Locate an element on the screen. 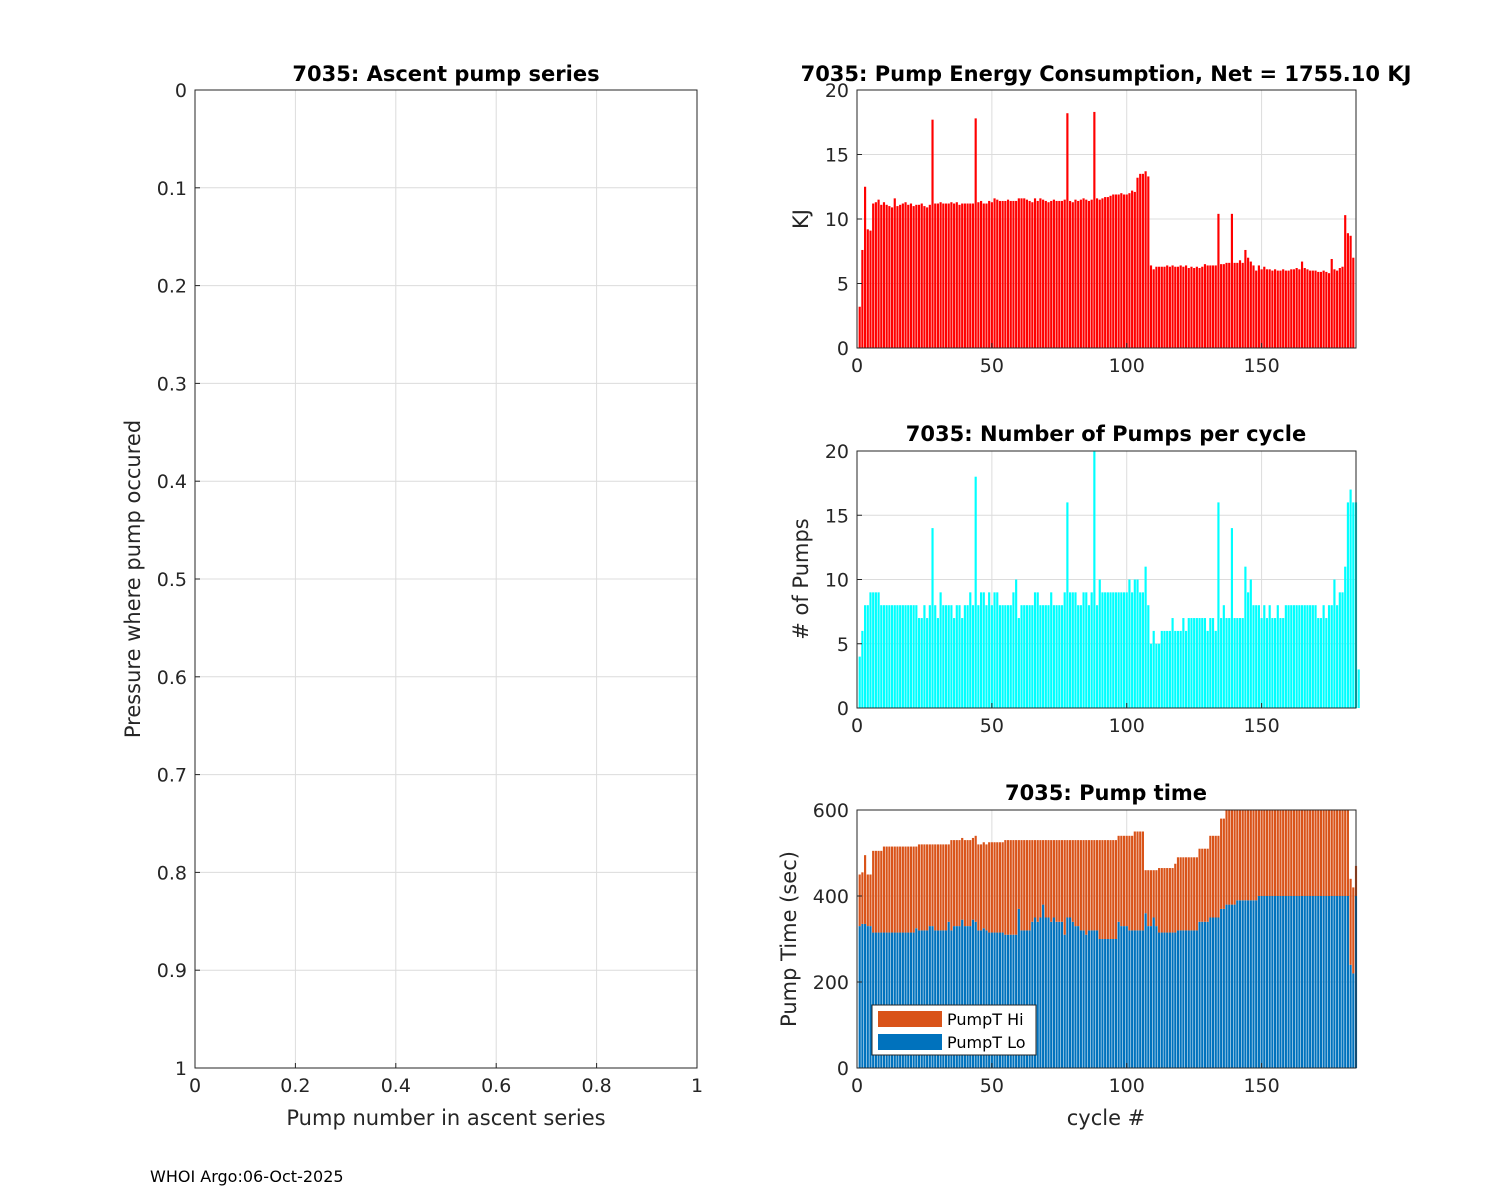 The image size is (1500, 1200). ascent-ytick-label: 0.7 is located at coordinates (172, 776).